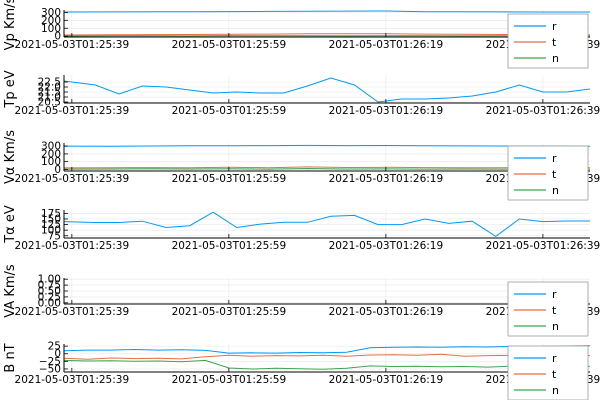  Describe the element at coordinates (49, 303) in the screenshot. I see `y-tick-label: 0.00` at that location.